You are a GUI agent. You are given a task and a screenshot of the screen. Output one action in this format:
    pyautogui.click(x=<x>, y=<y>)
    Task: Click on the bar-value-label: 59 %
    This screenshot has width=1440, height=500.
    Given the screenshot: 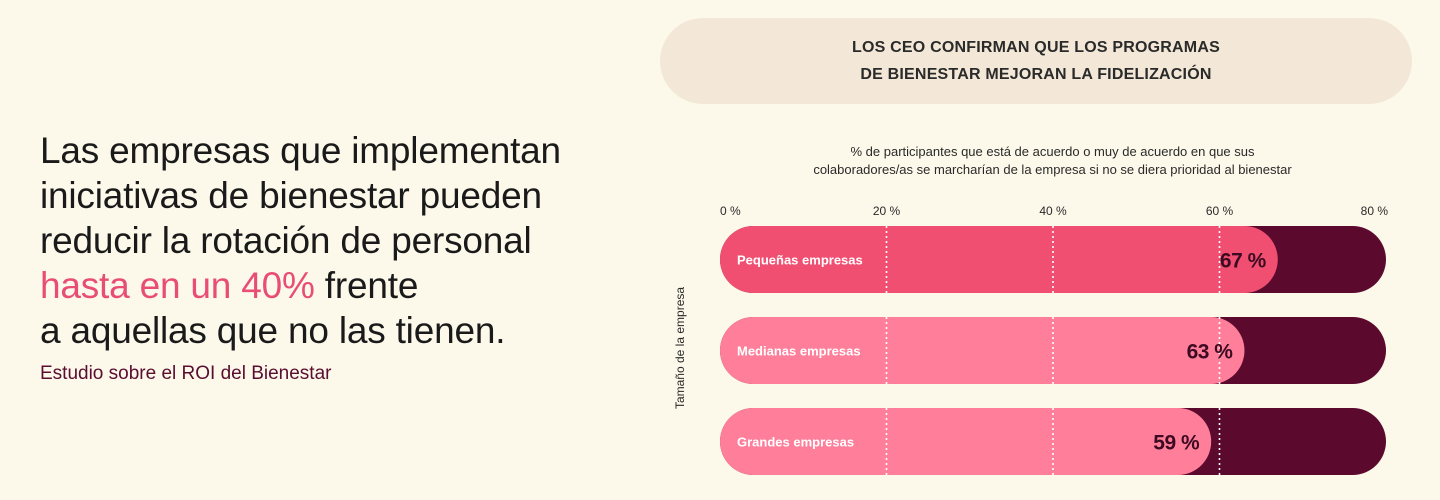 What is the action you would take?
    pyautogui.click(x=1176, y=443)
    